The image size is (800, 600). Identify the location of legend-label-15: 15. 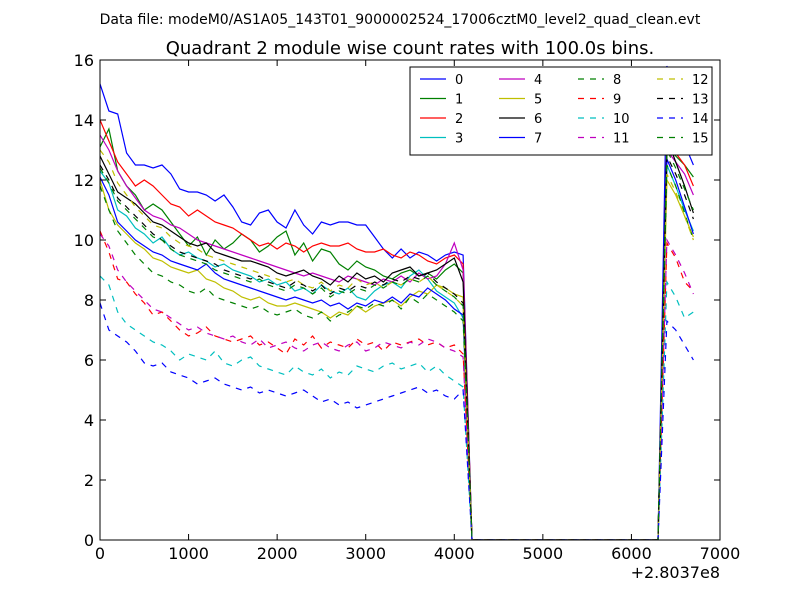
(700, 139).